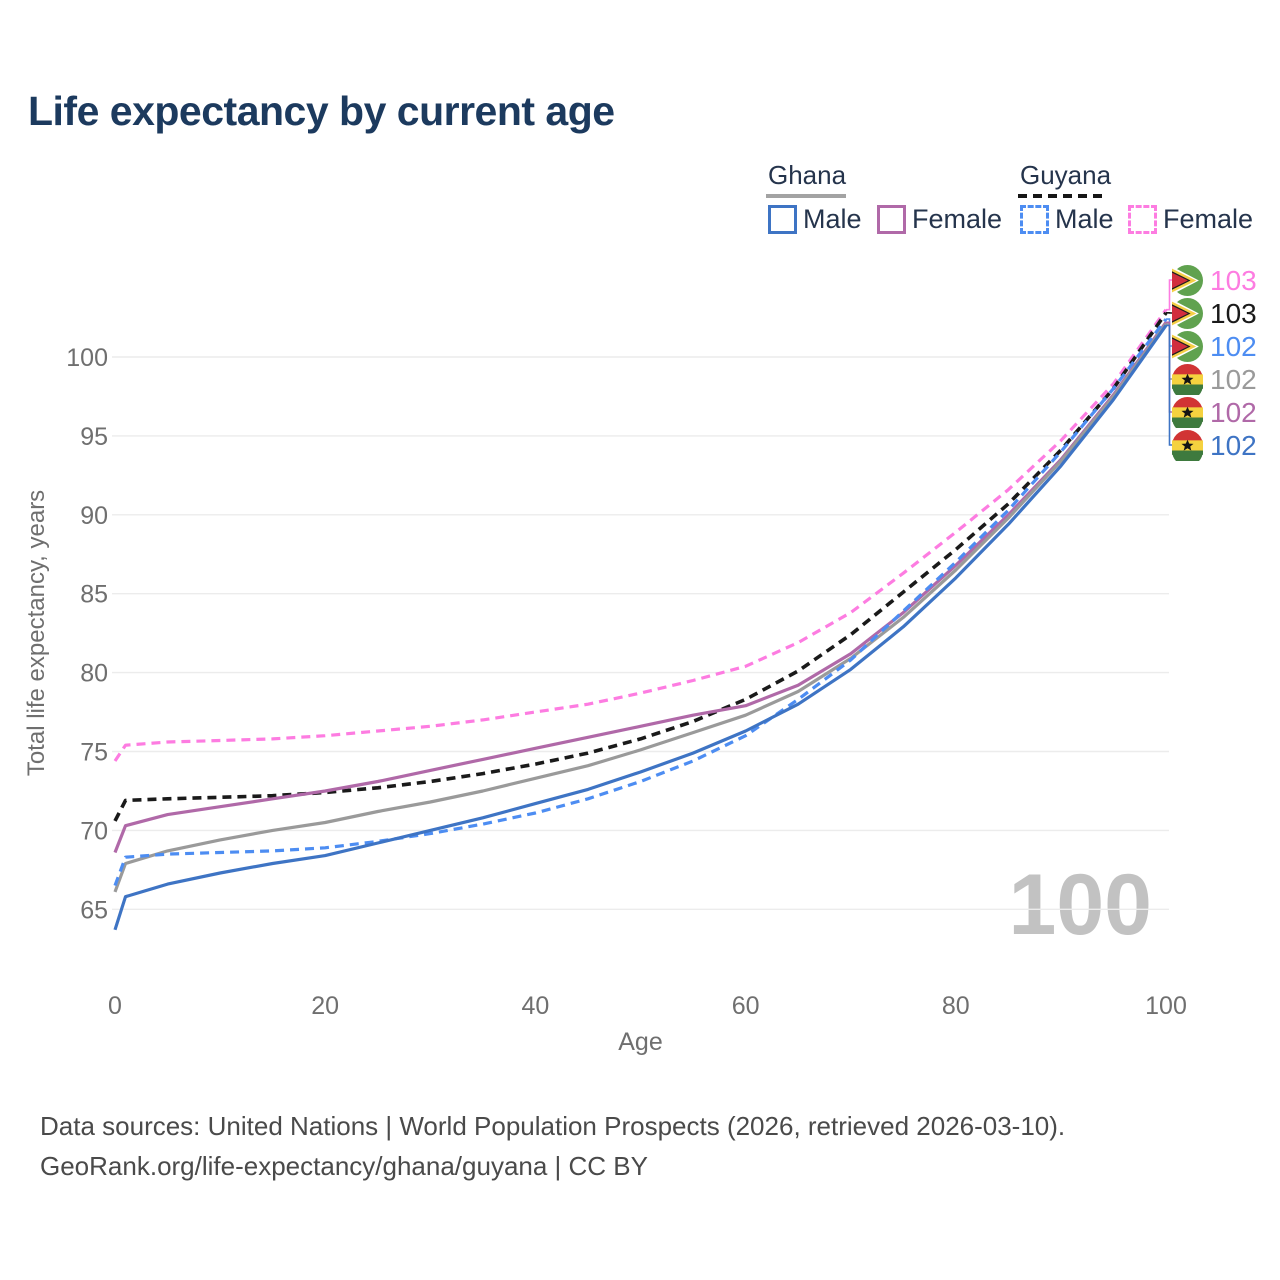 The image size is (1280, 1280). I want to click on y-axis-title: Total life expectancy, years, so click(36, 633).